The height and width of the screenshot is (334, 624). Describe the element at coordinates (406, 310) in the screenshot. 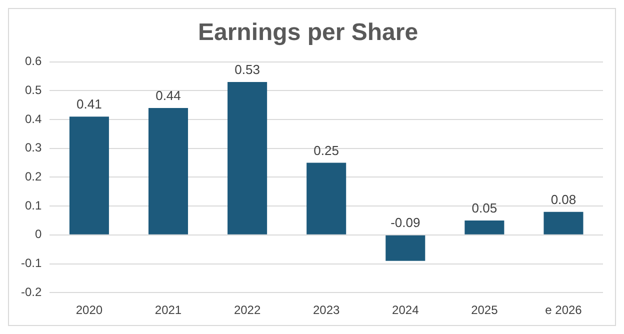

I see `x-tick-label: 2024` at that location.